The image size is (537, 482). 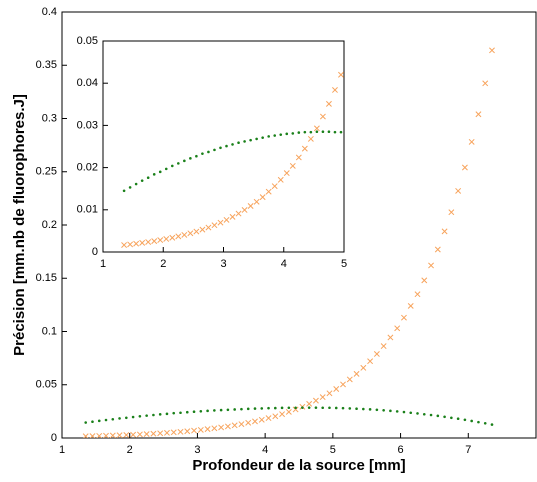 I want to click on y-tick-label: 0.05, so click(x=46, y=385).